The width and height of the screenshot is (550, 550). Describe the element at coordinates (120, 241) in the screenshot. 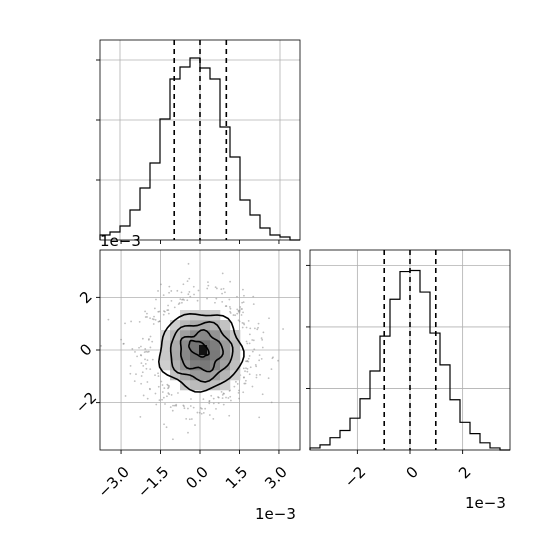

I see `scatter-y-offset-label: 1e−3` at that location.